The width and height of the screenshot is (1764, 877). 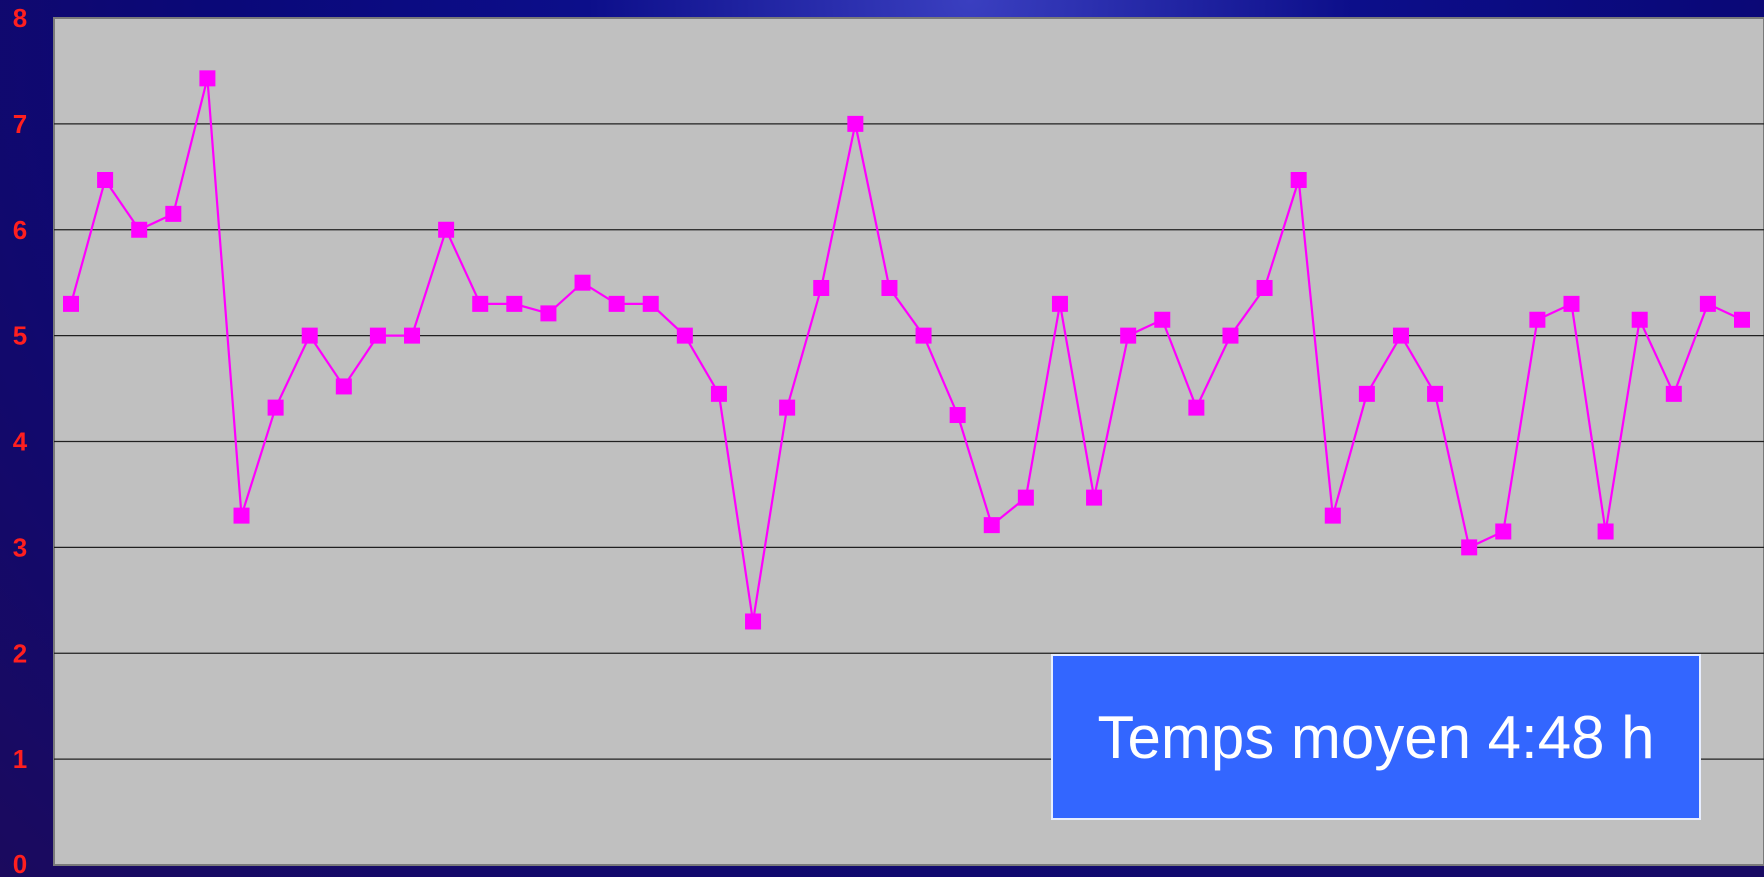 I want to click on average-time-callout: Temps moyen 4:48 h, so click(x=1376, y=737).